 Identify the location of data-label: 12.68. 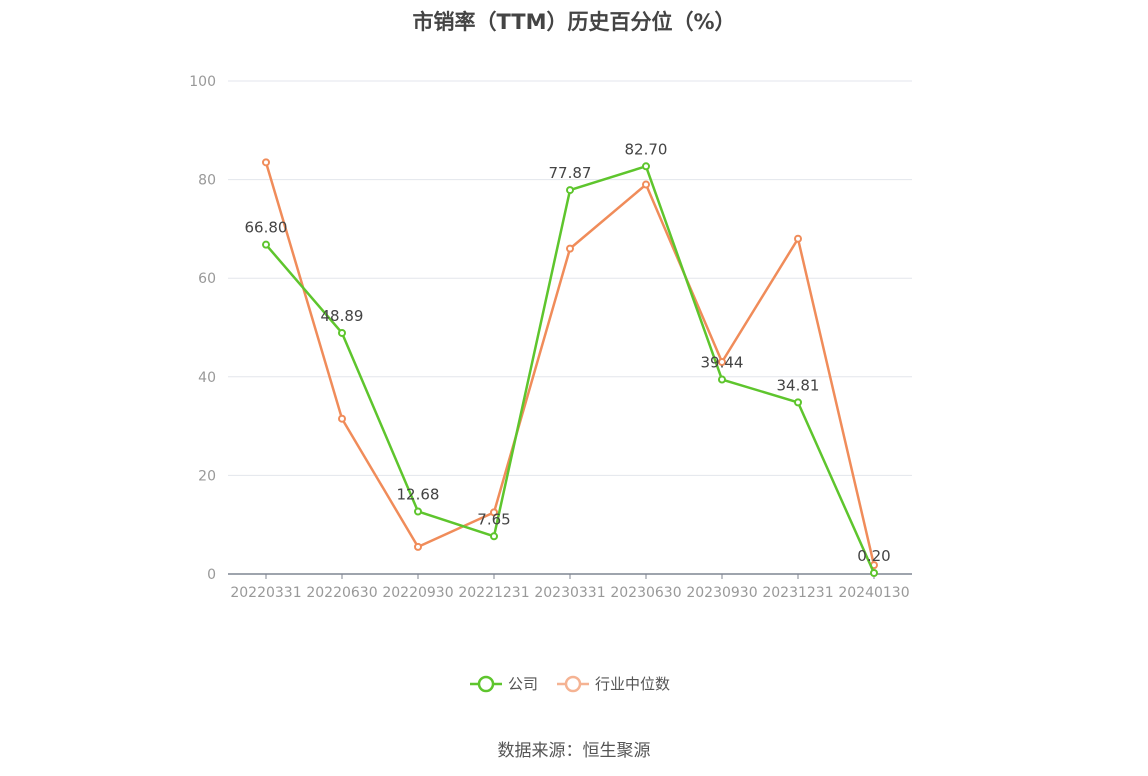
(418, 494).